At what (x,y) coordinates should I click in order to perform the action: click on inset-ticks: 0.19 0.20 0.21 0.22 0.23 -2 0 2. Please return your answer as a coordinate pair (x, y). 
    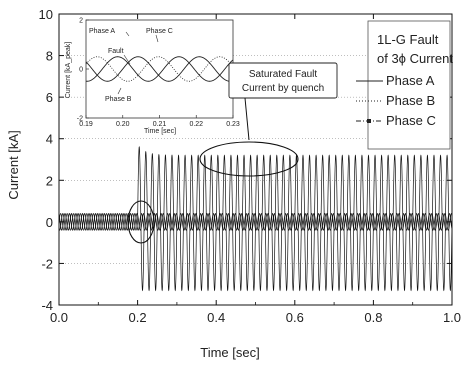
    Looking at the image, I should click on (158, 73).